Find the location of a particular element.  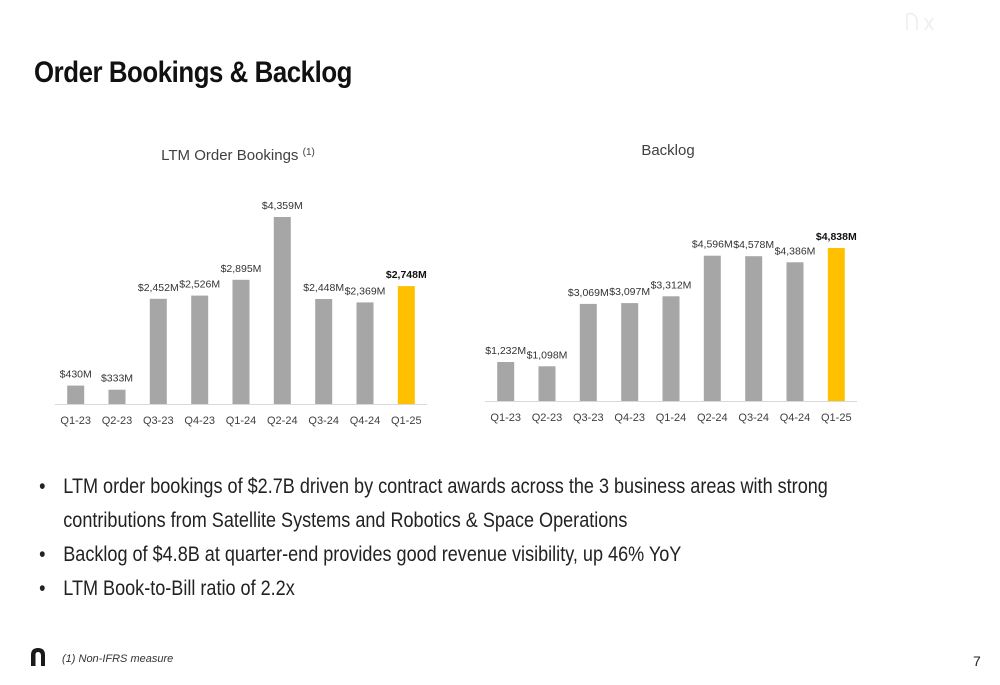

backlog-data-label: $4,578M is located at coordinates (753, 245).